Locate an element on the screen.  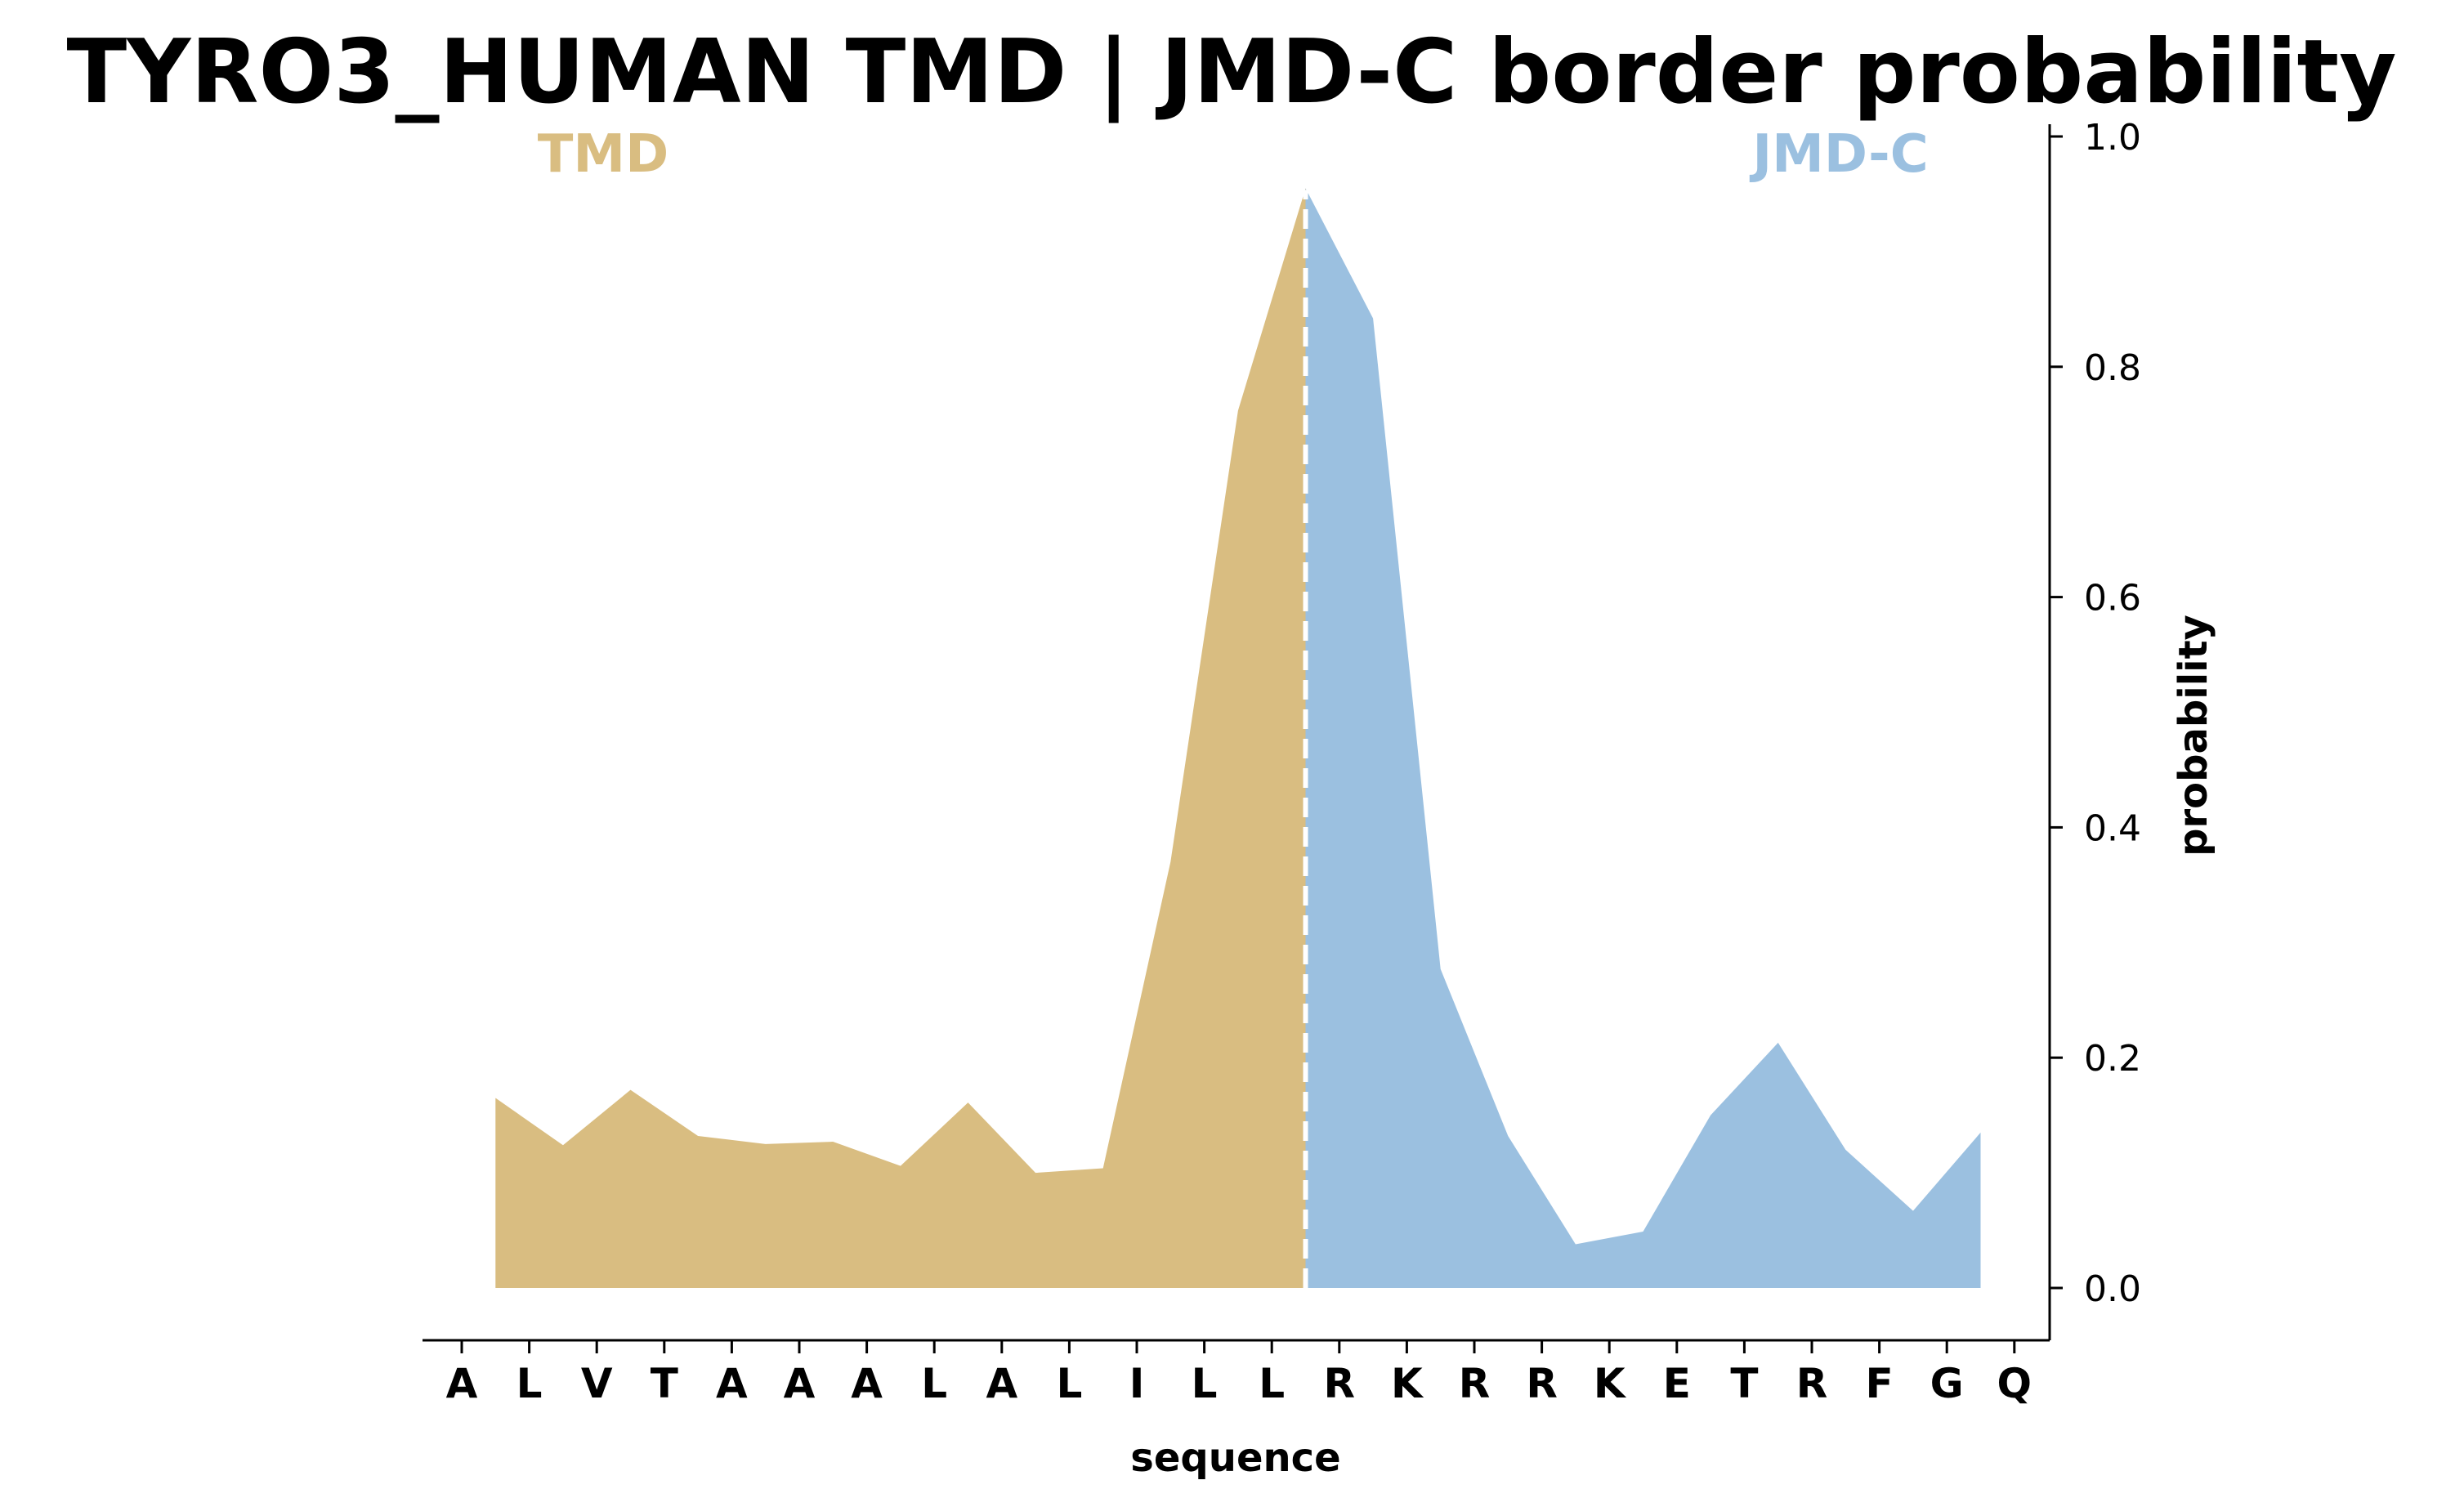
x-axis-title: sequence is located at coordinates (1235, 1458).